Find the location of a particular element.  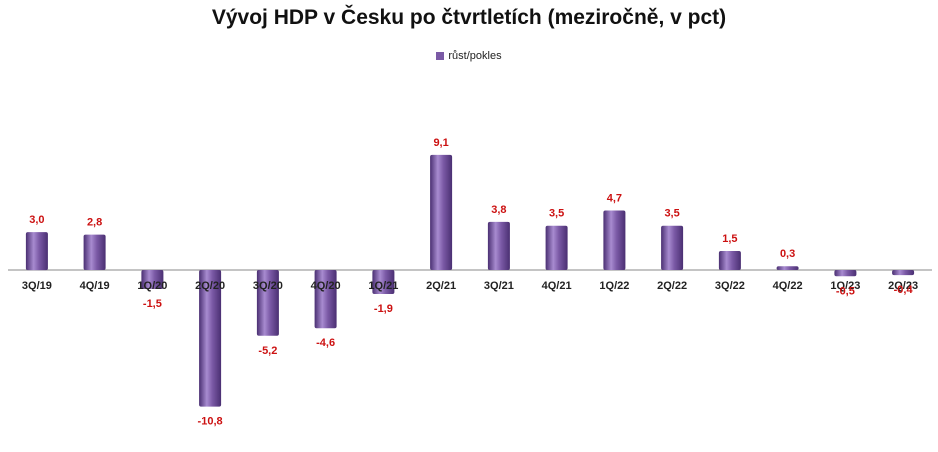

legend-swatch is located at coordinates (440, 56).